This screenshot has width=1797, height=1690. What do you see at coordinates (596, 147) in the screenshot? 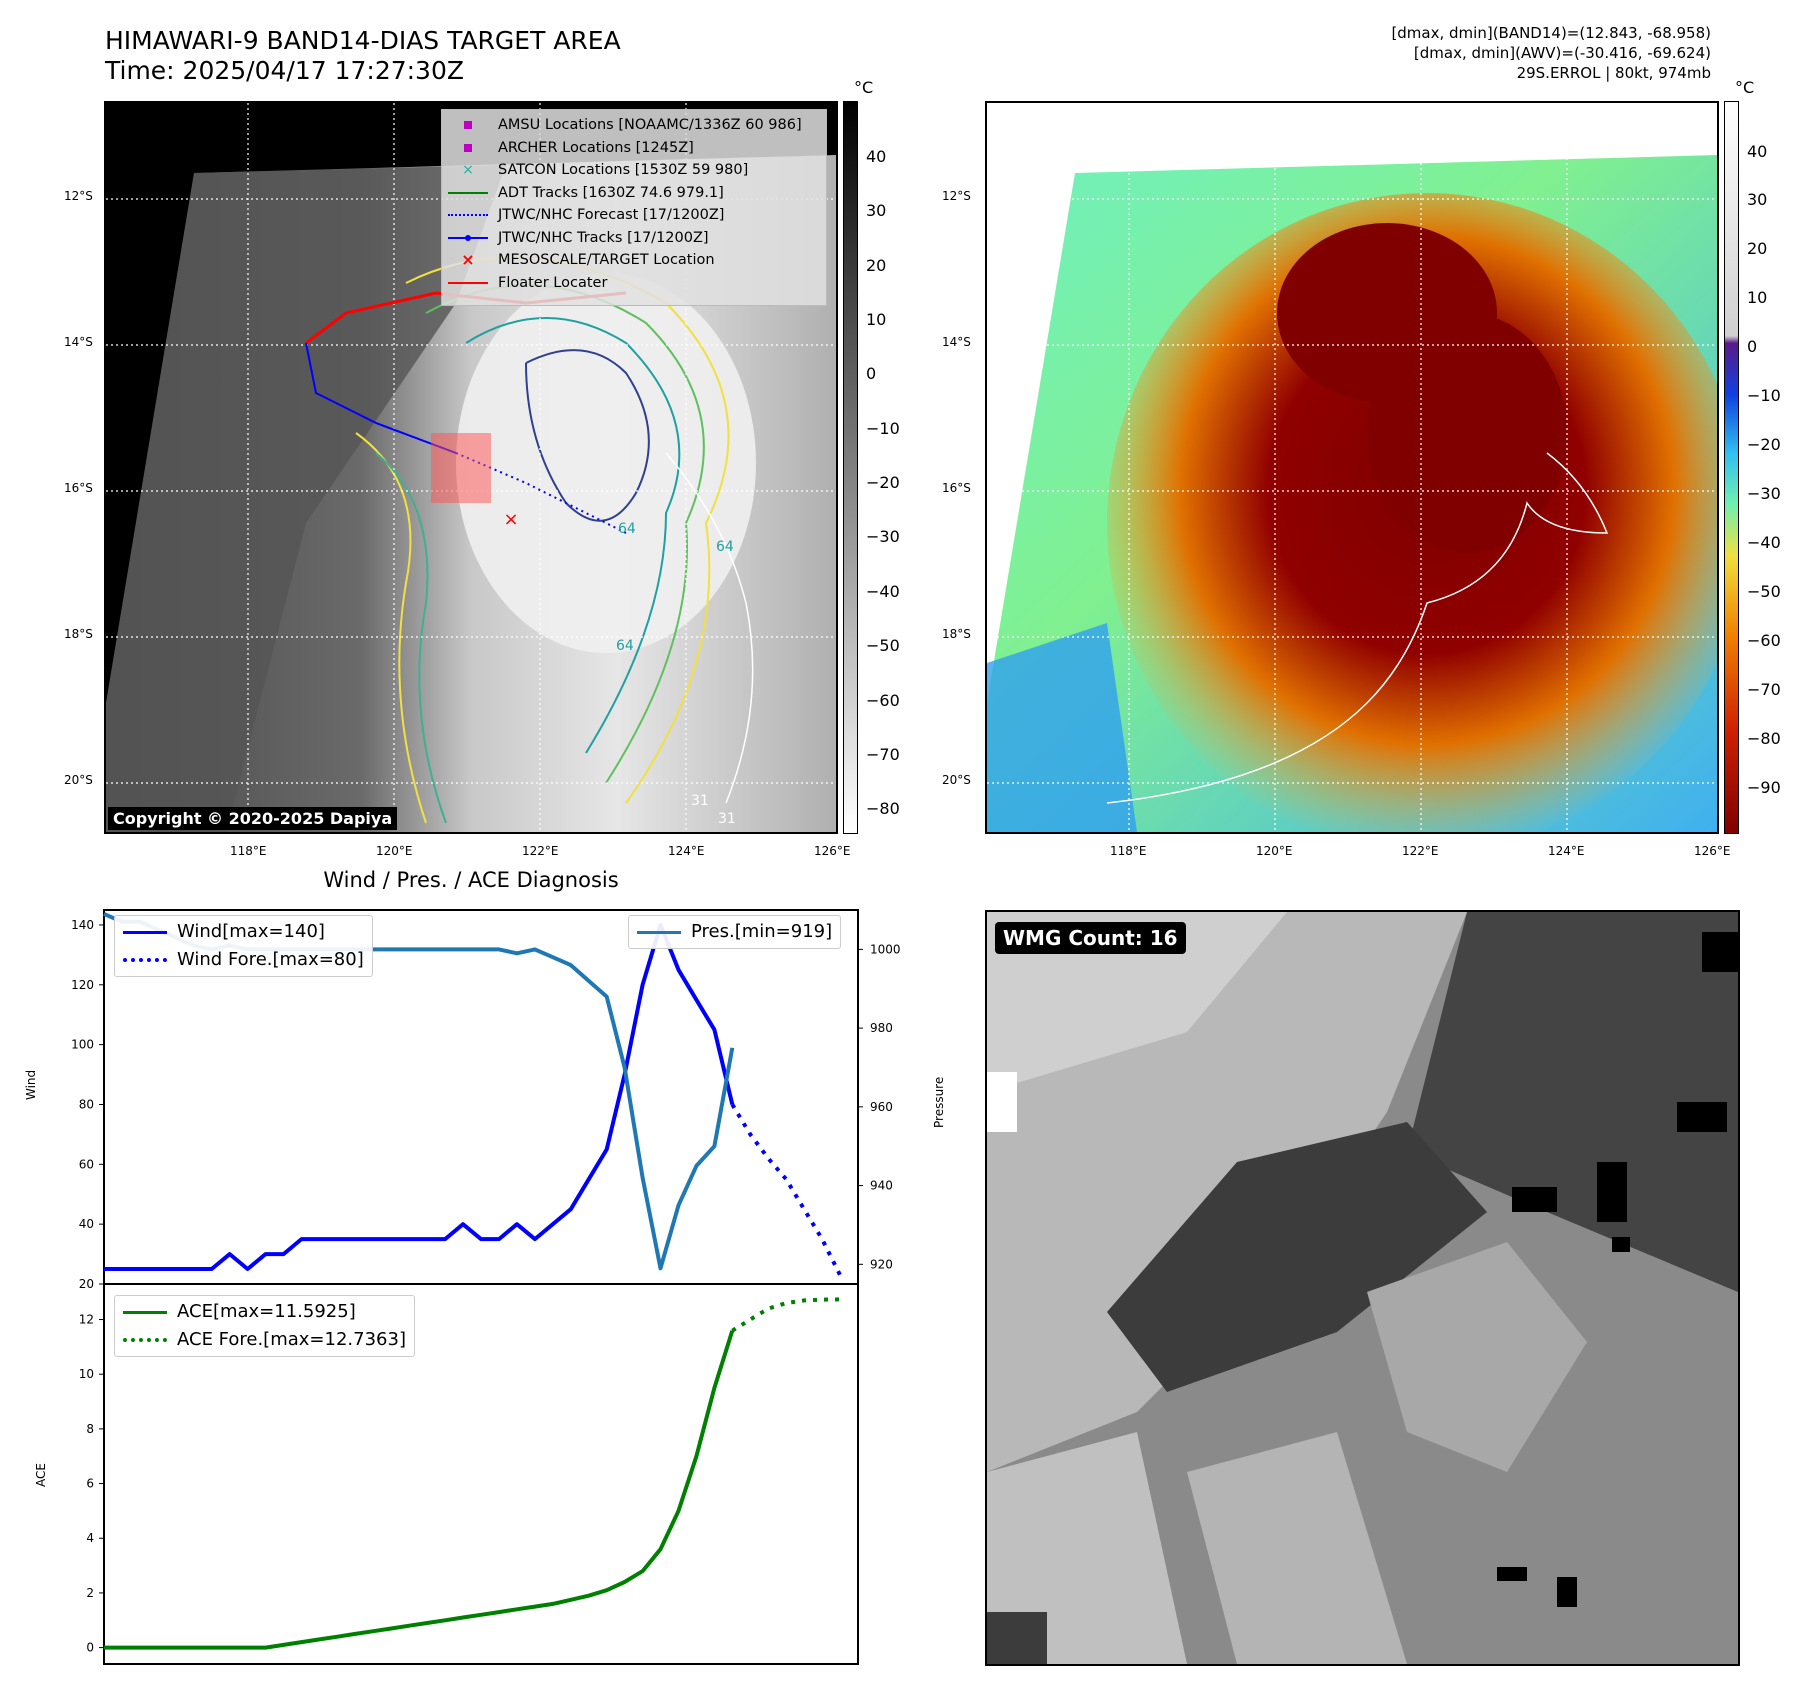
I see `legend-label: ARCHER Locations [1245Z]` at bounding box center [596, 147].